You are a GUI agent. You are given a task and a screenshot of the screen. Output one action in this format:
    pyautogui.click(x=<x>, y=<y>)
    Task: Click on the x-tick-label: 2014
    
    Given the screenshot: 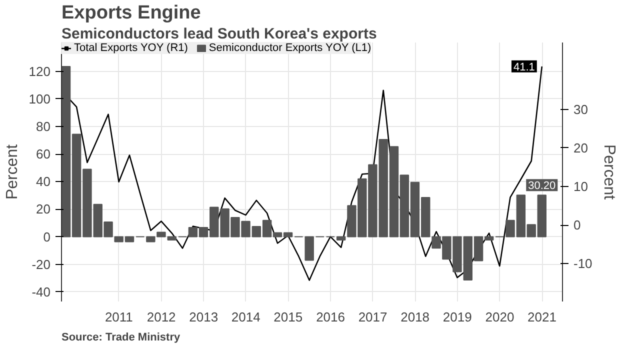 What is the action you would take?
    pyautogui.click(x=245, y=317)
    